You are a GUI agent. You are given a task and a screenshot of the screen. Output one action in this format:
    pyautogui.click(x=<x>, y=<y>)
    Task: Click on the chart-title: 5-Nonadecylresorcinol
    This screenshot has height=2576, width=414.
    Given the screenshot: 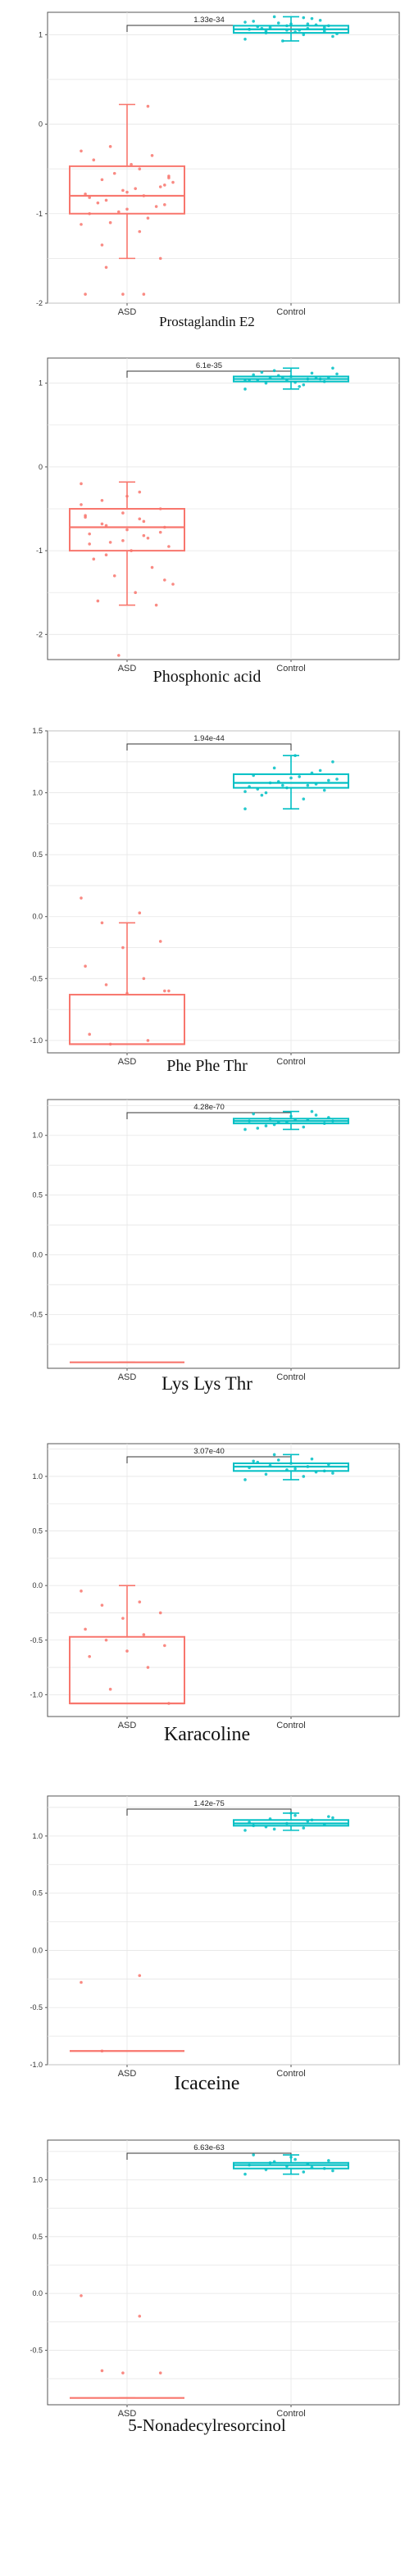 What is the action you would take?
    pyautogui.click(x=207, y=2425)
    